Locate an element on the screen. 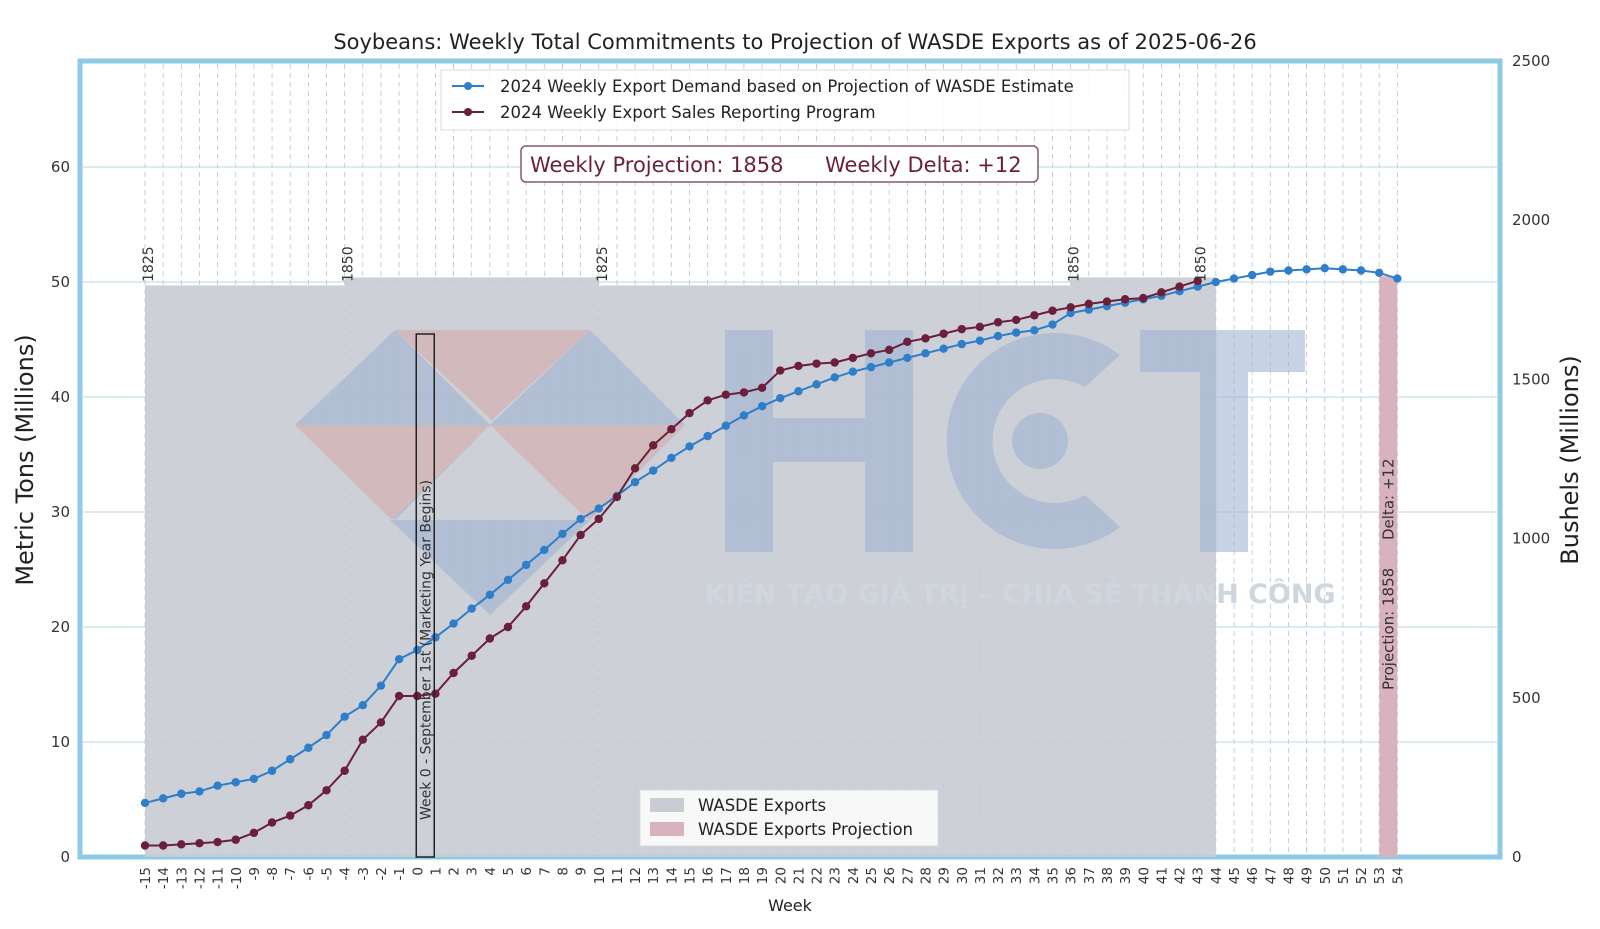  x-tick: 27 is located at coordinates (908, 875).